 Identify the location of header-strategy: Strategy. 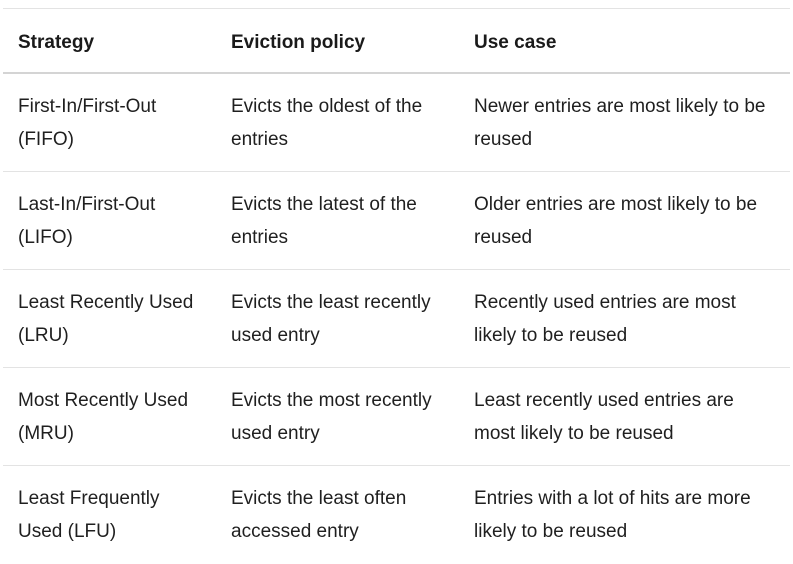
(109, 41).